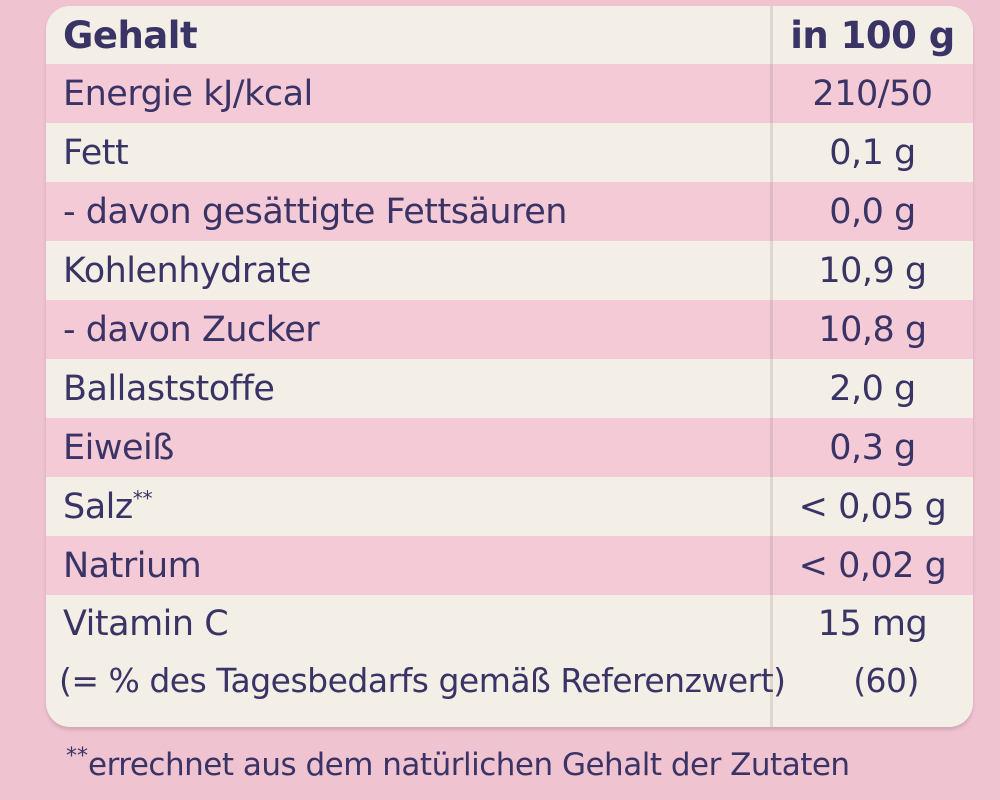 The width and height of the screenshot is (1000, 800). I want to click on row-sub-value: (60), so click(886, 680).